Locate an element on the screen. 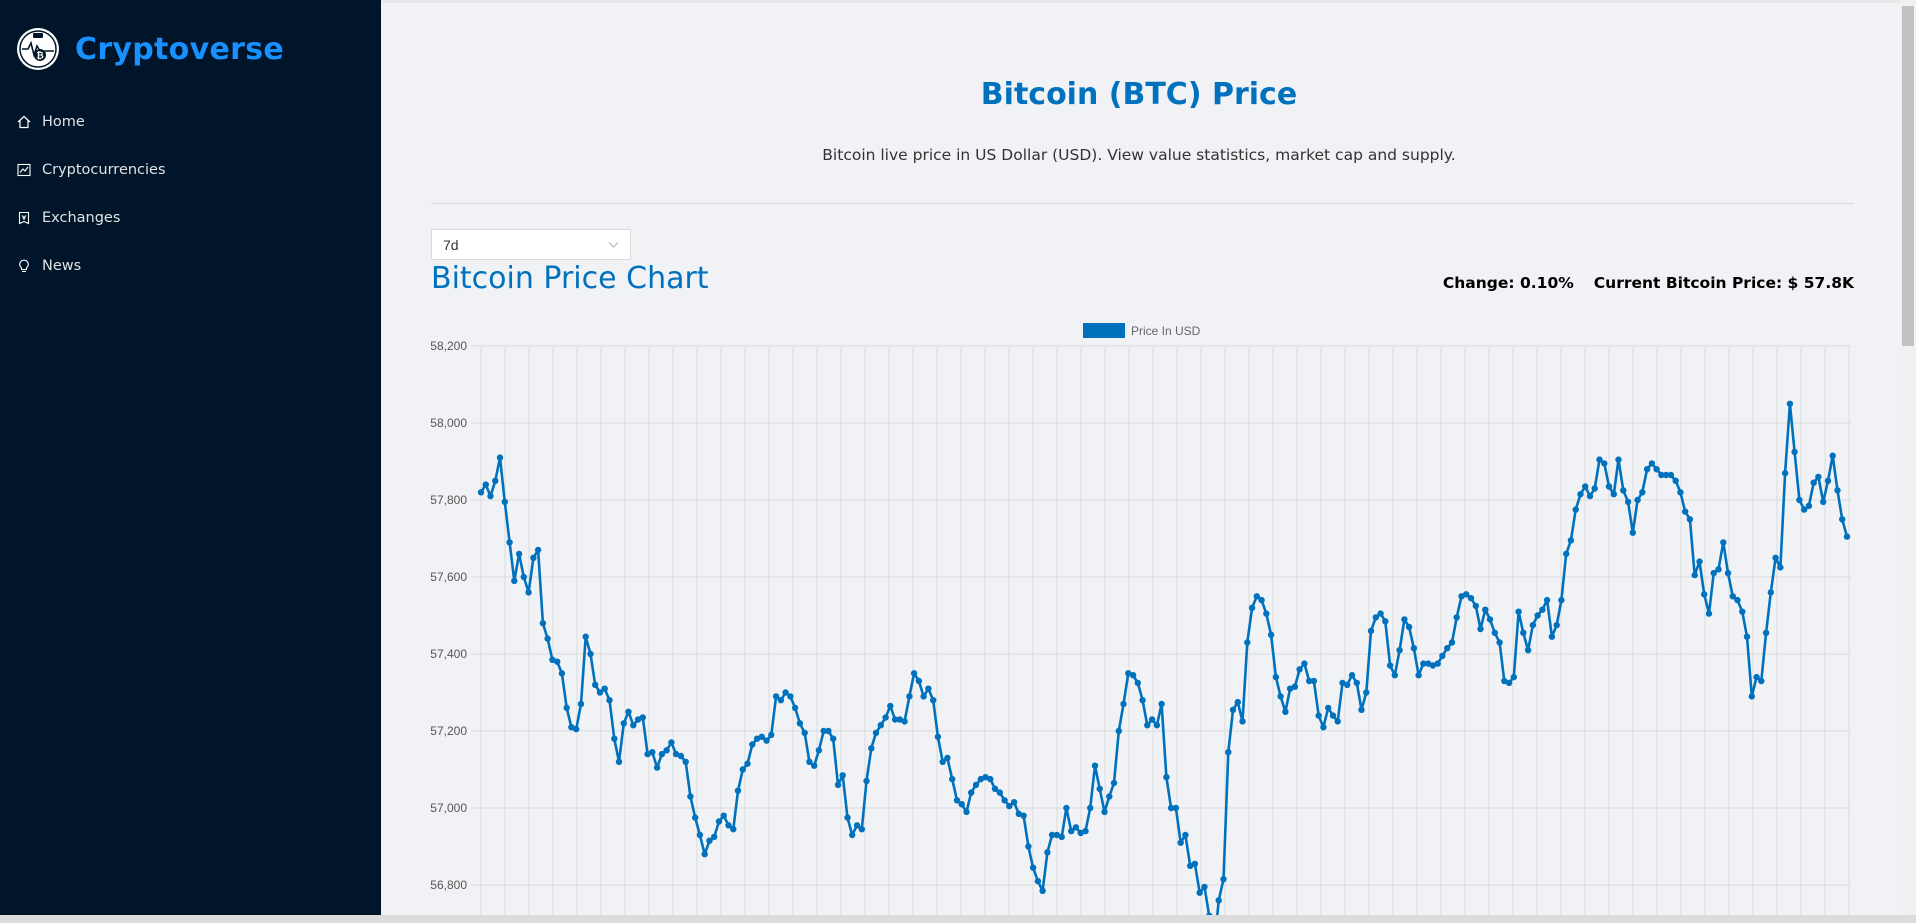 Image resolution: width=1916 pixels, height=923 pixels. scrollbar is located at coordinates (1908, 461).